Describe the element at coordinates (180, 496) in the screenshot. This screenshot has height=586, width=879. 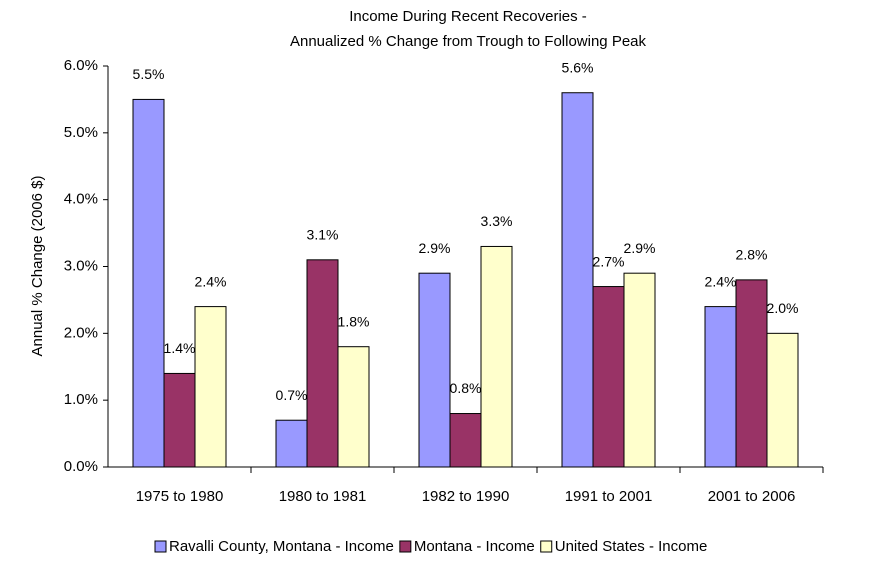
I see `x-tick-label: 1975 to 1980` at that location.